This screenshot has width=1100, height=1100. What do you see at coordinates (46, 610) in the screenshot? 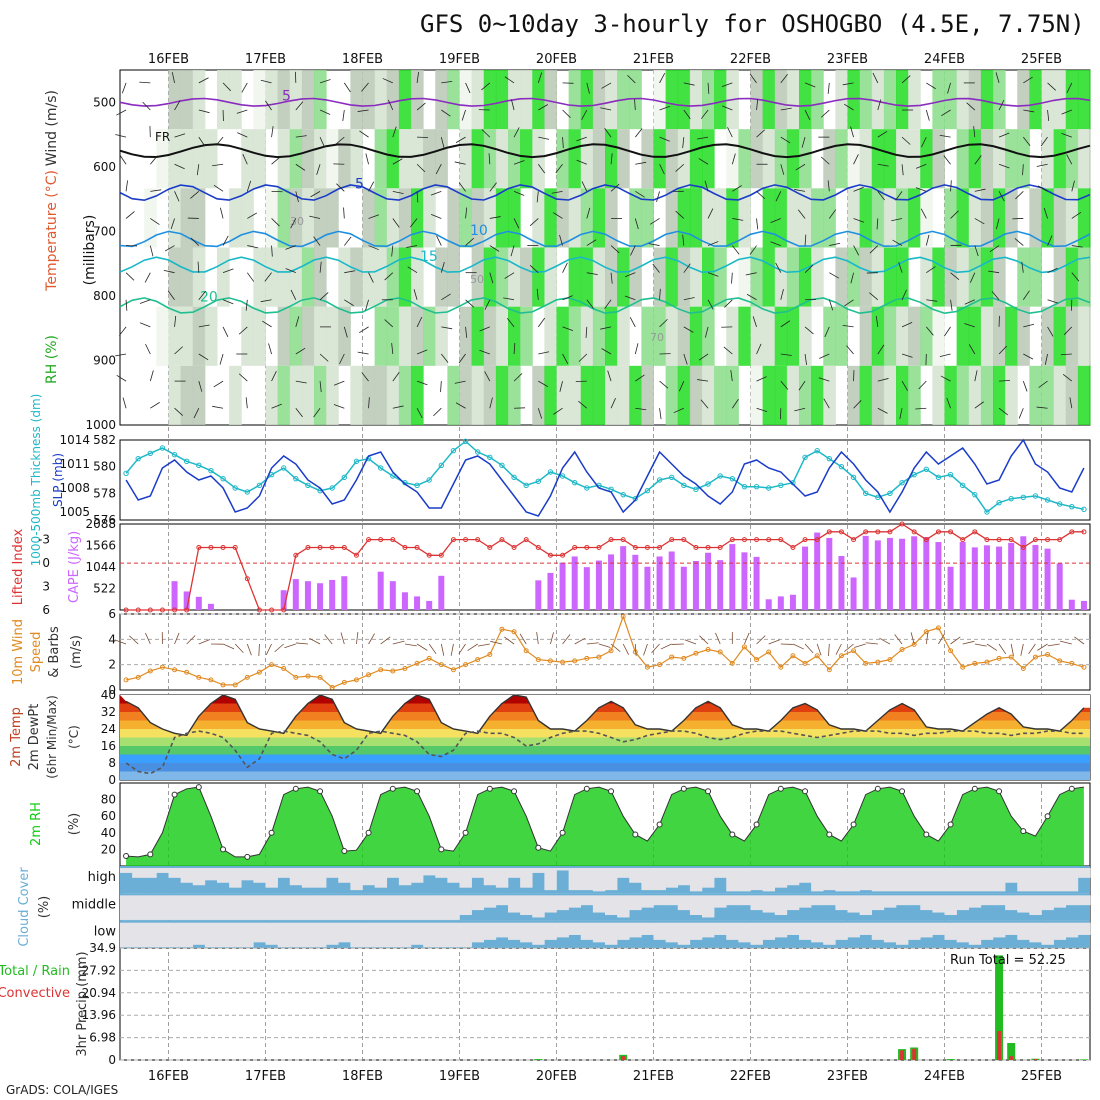
I see `li-tick: 6` at bounding box center [46, 610].